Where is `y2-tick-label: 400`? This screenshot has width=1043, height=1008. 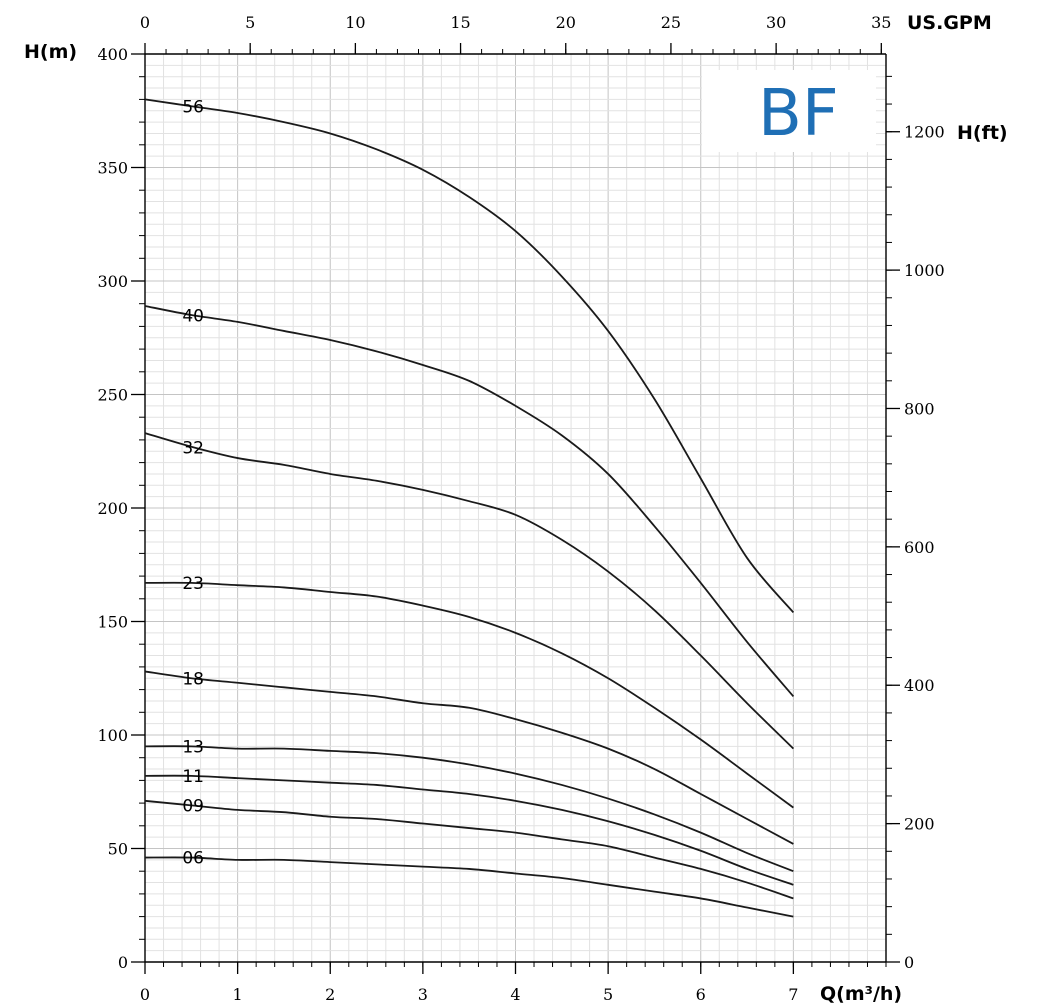 y2-tick-label: 400 is located at coordinates (919, 685).